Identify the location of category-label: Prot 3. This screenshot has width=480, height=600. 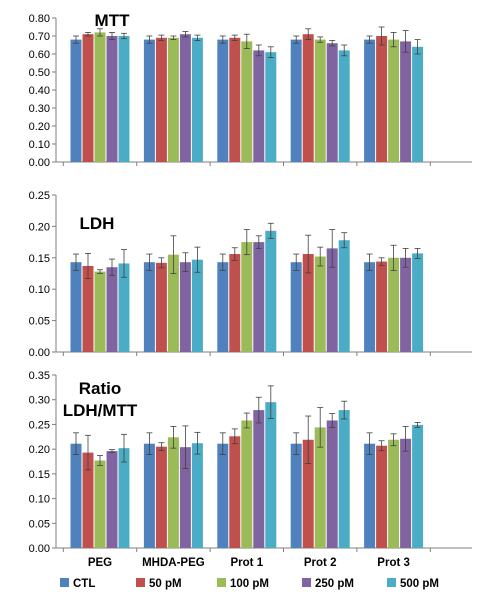
(393, 563).